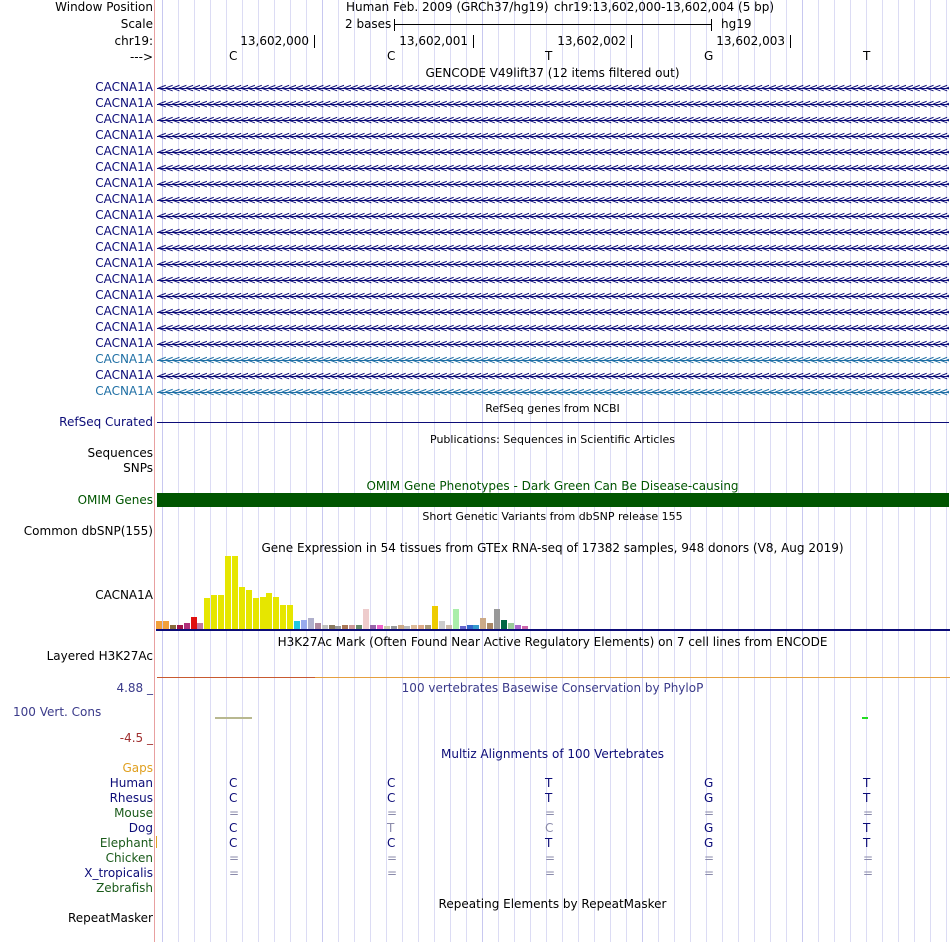  Describe the element at coordinates (137, 768) in the screenshot. I see `gaps-label: Gaps` at that location.